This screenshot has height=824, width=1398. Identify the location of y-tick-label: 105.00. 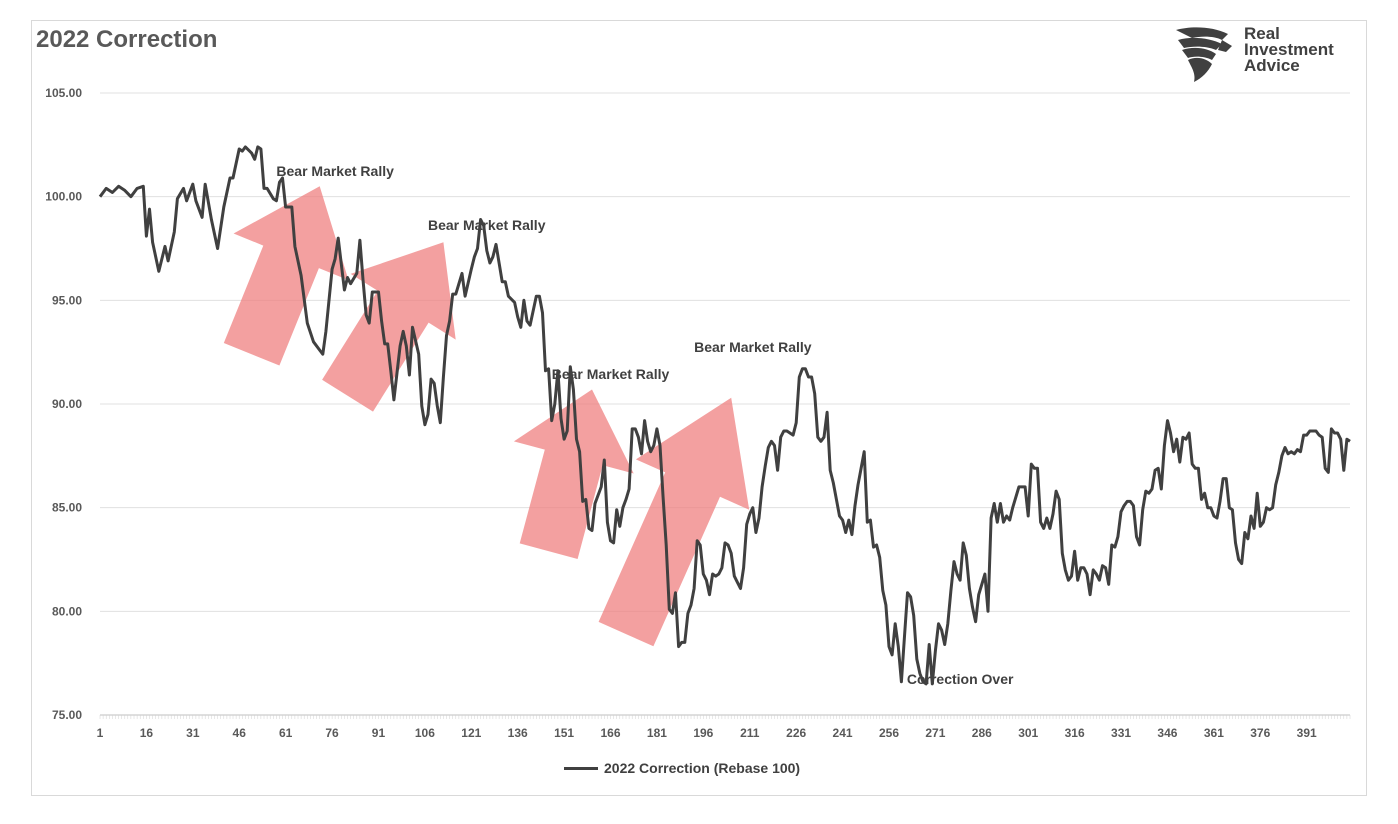
(63, 93).